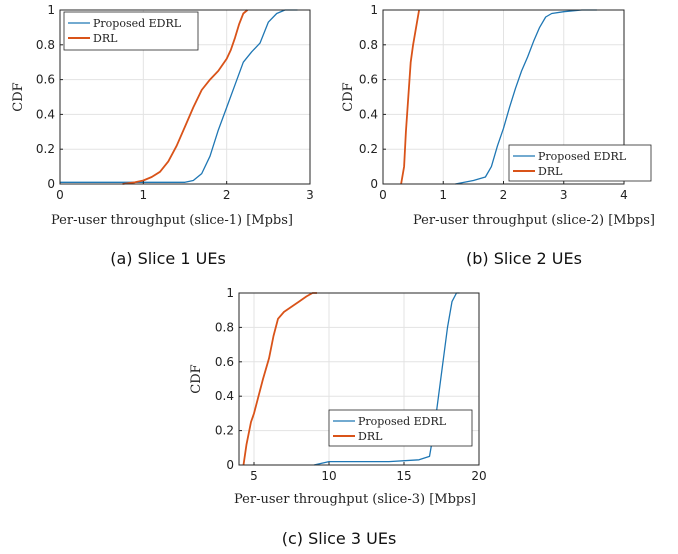 This screenshot has height=554, width=678. I want to click on x-tick-label: 15, so click(403, 476).